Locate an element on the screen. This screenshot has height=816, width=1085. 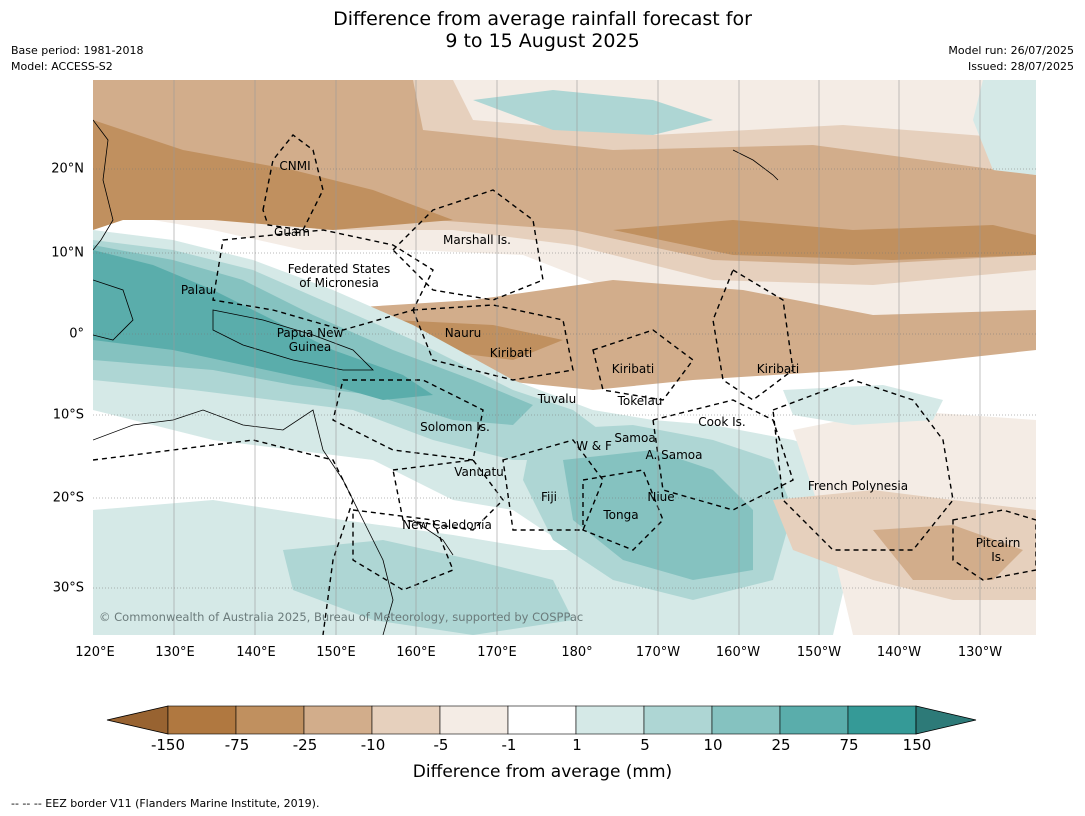
lon-label: 160°W is located at coordinates (738, 652).